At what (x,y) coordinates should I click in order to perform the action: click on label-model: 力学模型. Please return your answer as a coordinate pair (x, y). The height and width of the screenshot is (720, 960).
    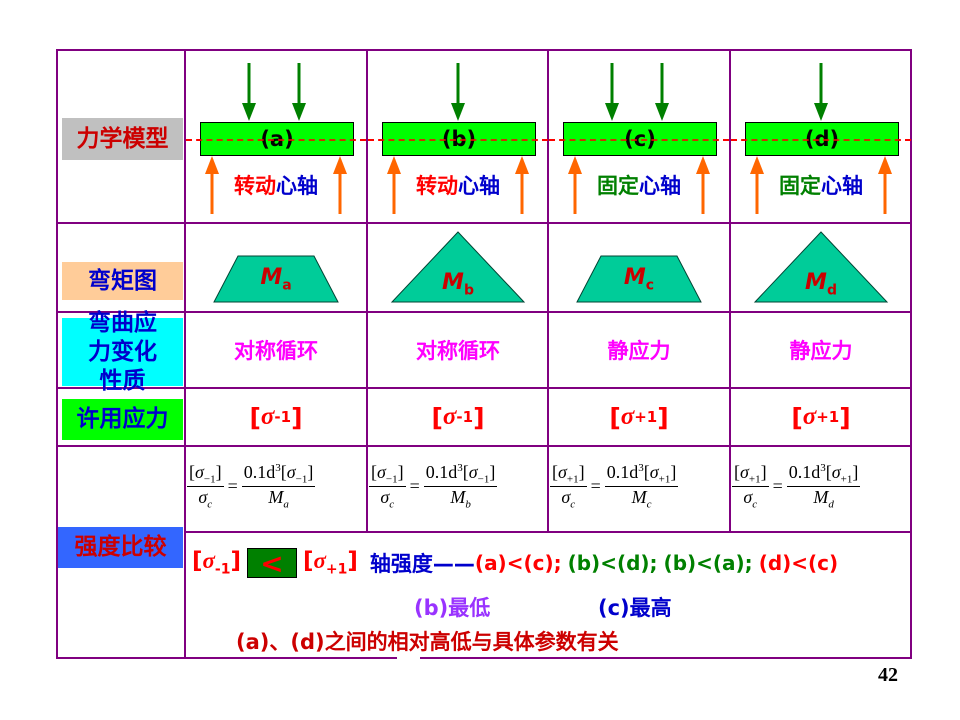
    Looking at the image, I should click on (122, 139).